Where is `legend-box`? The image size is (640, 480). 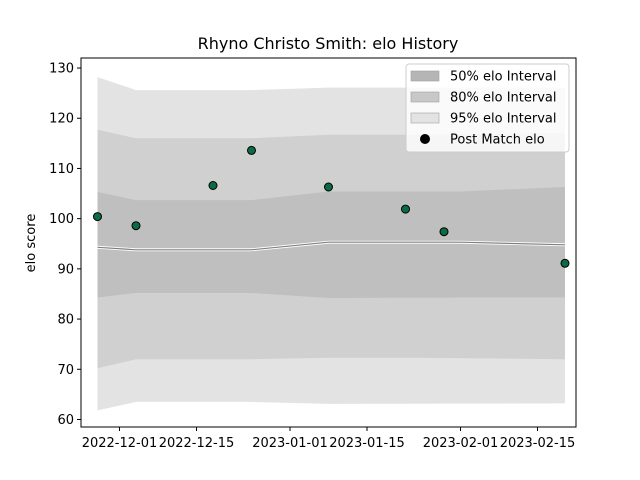
legend-box is located at coordinates (487, 108).